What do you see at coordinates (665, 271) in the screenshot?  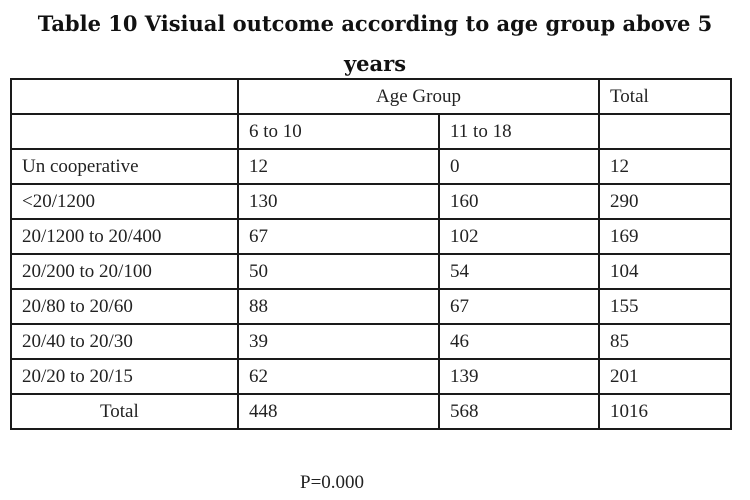 I see `cell-total: 104` at bounding box center [665, 271].